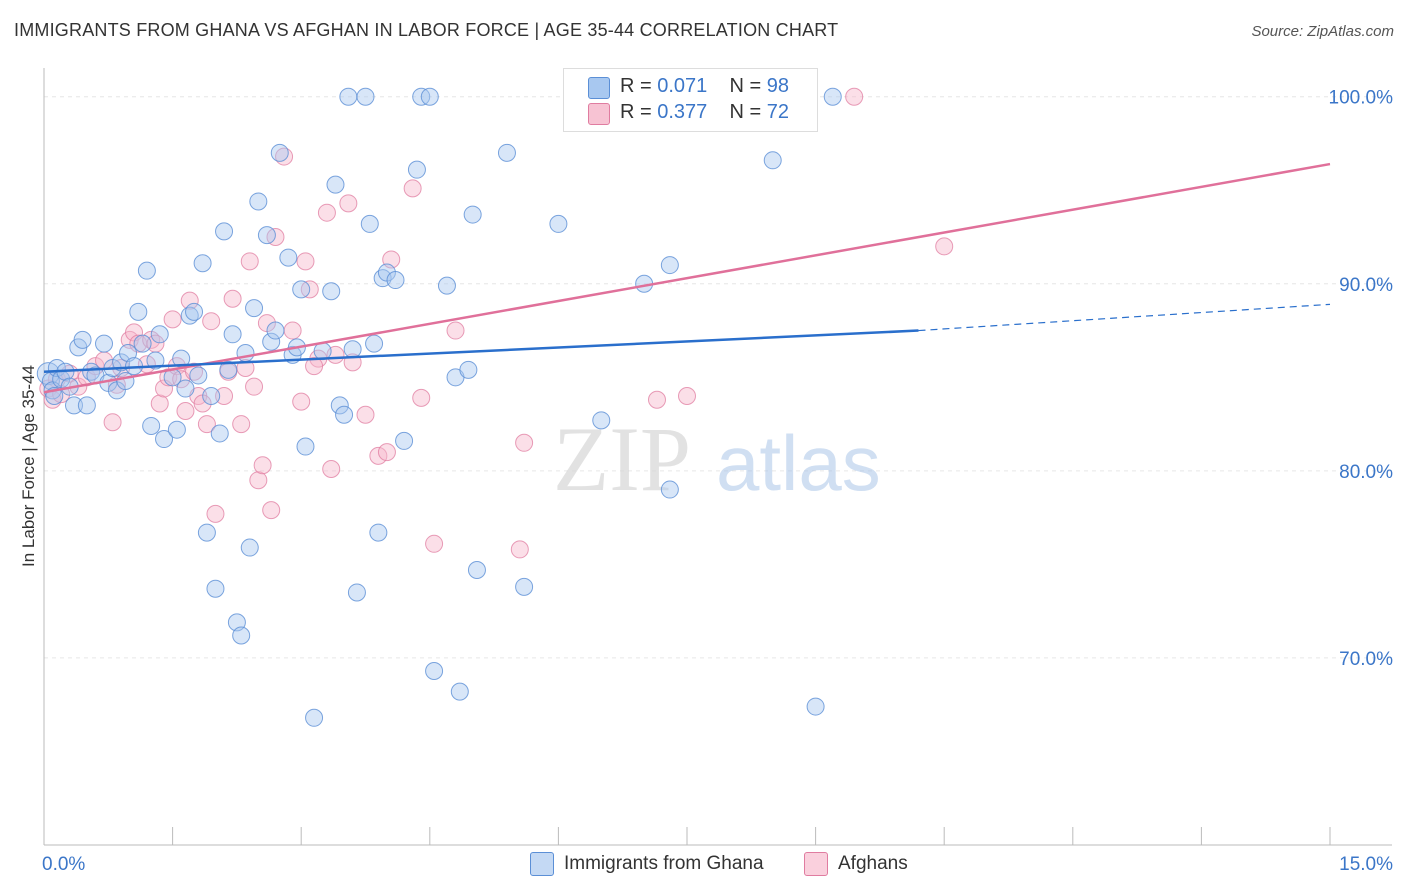  Describe the element at coordinates (745, 86) in the screenshot. I see `legend-n-label: N =` at that location.